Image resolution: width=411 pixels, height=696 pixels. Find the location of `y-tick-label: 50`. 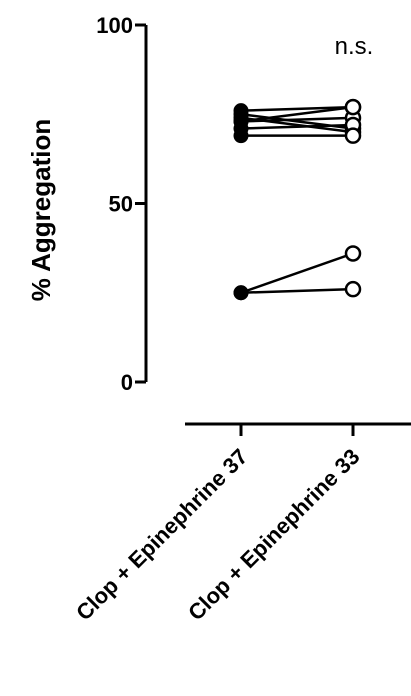

y-tick-label: 50 is located at coordinates (121, 204).